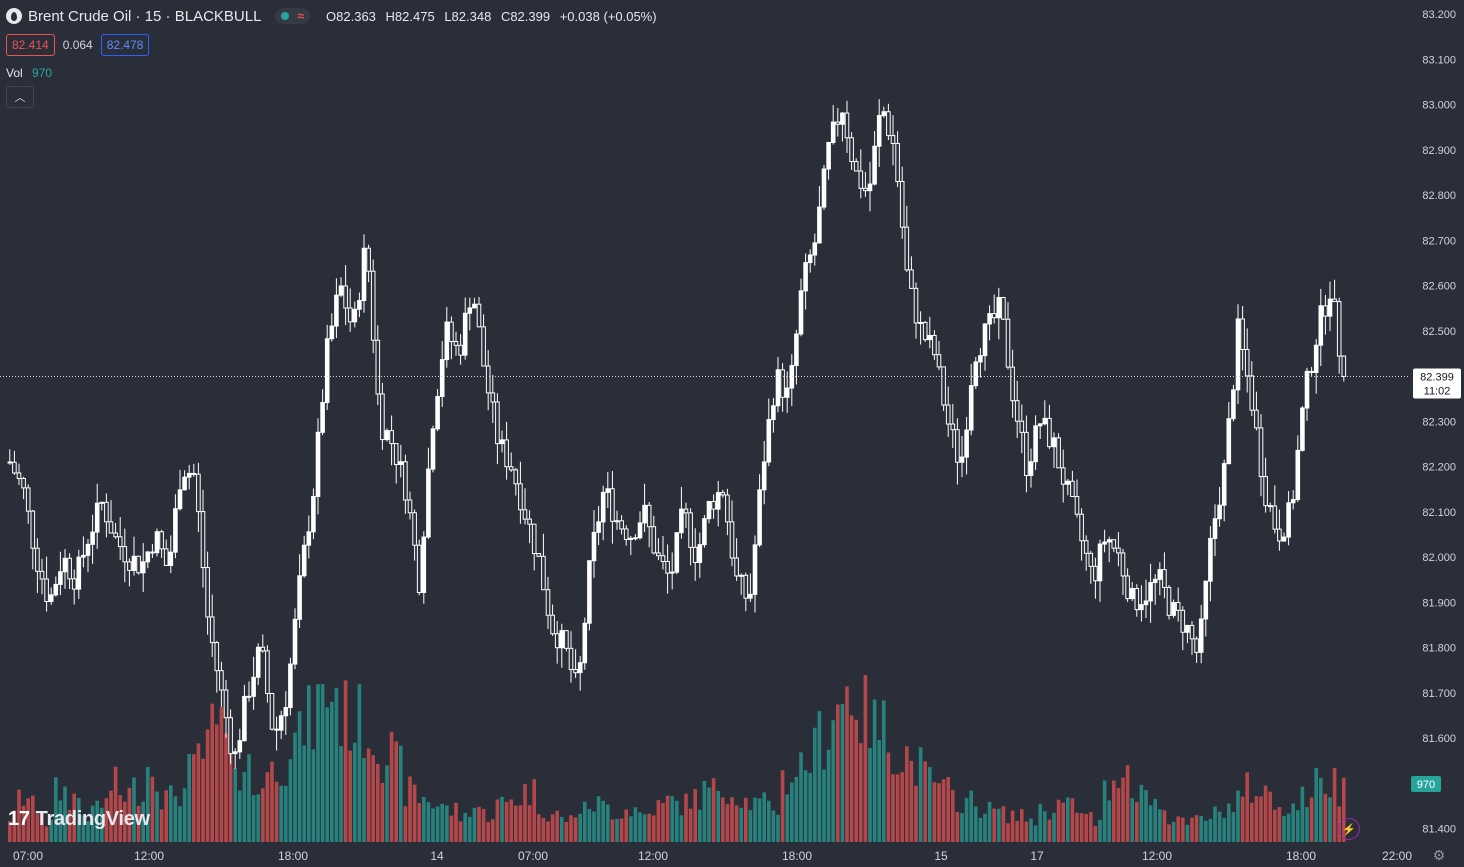 This screenshot has width=1464, height=867. Describe the element at coordinates (1349, 829) in the screenshot. I see `lightning-icon: ⚡` at that location.